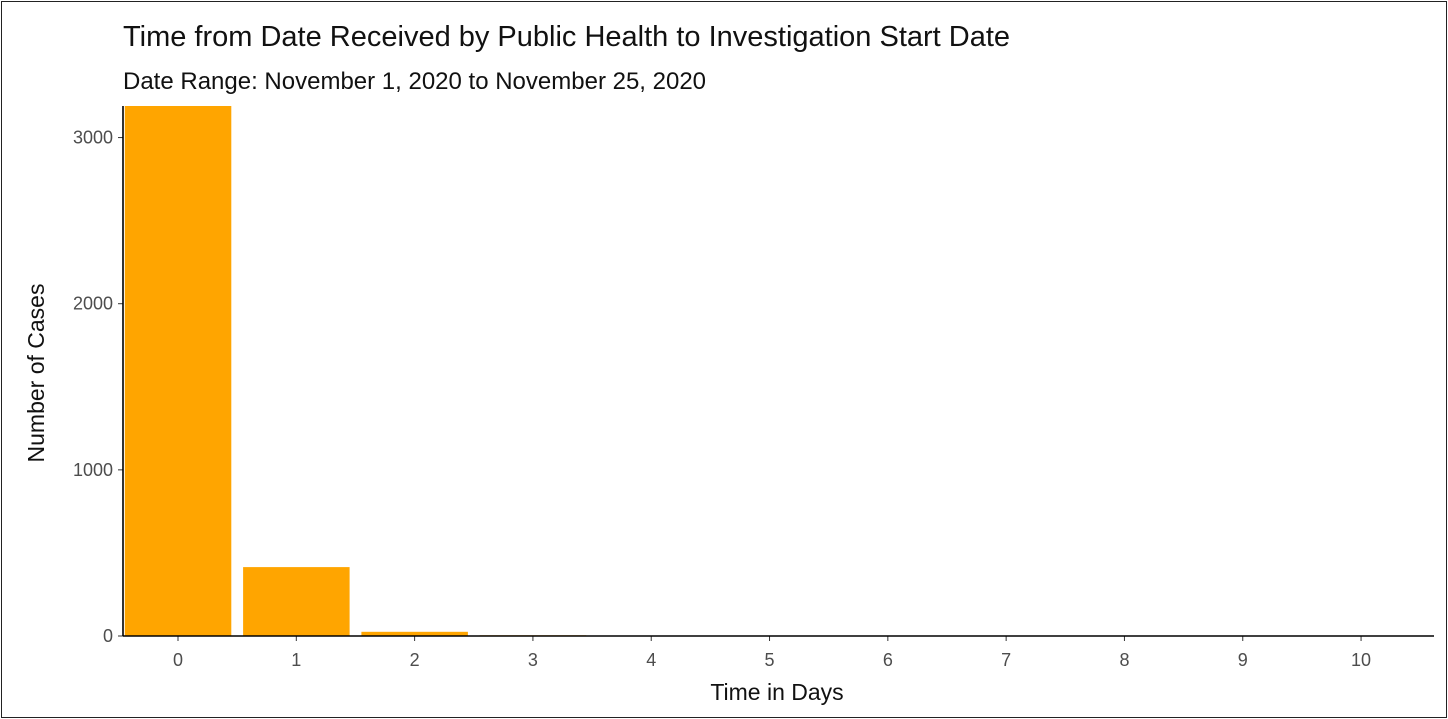  Describe the element at coordinates (770, 660) in the screenshot. I see `x-tick-label: 5` at that location.